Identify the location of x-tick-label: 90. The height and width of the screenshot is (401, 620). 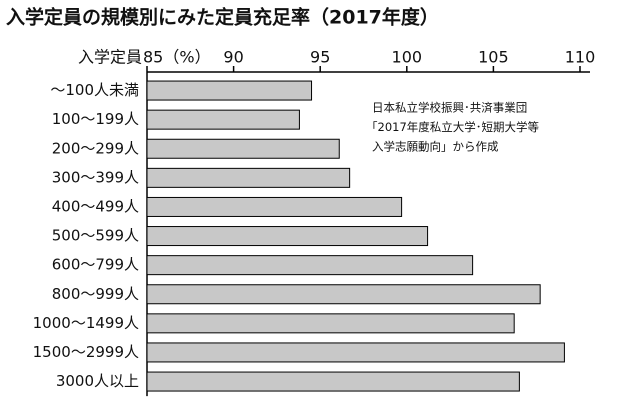
(233, 57).